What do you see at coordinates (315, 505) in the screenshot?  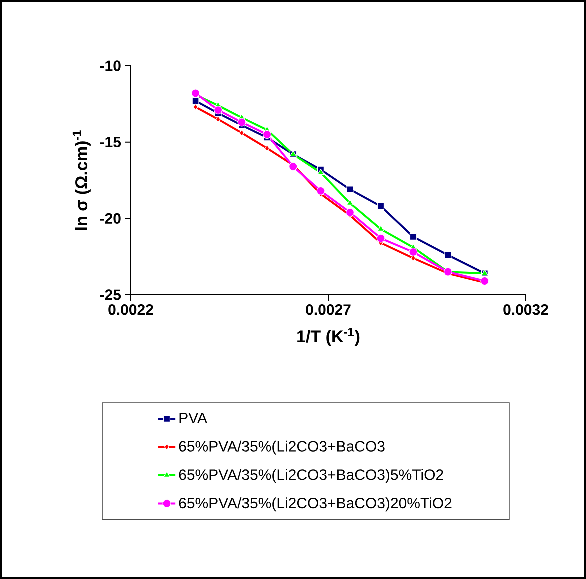 I see `legend-label: 65%PVA/35%(Li2CO3+BaCO3)20%TiO2` at bounding box center [315, 505].